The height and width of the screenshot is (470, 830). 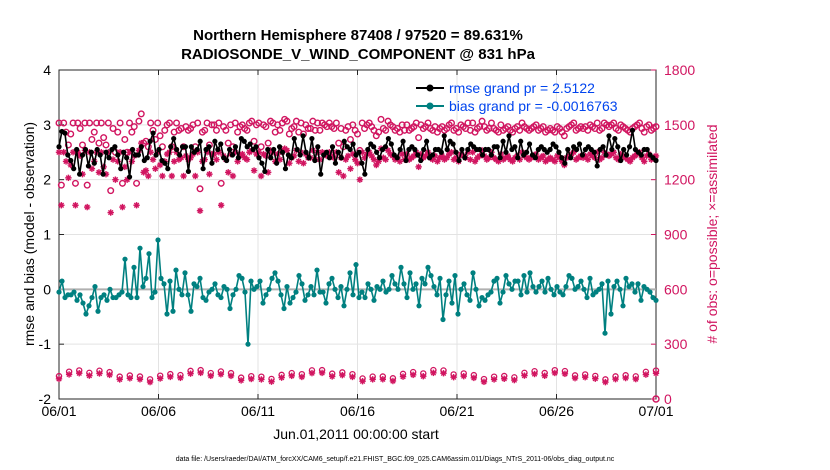 I want to click on x-tick-label: 07/01, so click(x=655, y=411).